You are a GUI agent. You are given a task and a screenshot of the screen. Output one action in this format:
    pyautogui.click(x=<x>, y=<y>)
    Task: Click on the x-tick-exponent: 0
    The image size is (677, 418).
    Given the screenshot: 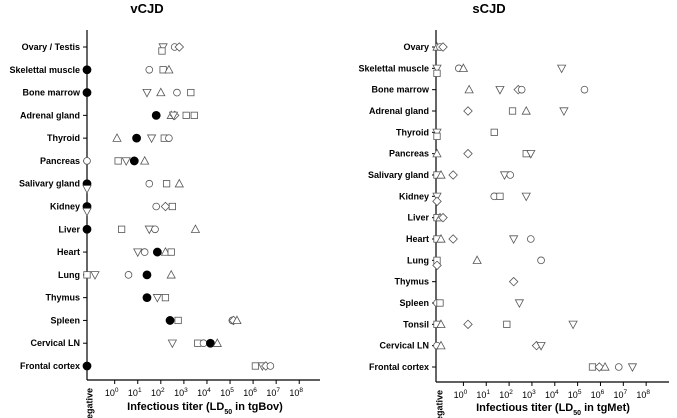 What is the action you would take?
    pyautogui.click(x=466, y=392)
    